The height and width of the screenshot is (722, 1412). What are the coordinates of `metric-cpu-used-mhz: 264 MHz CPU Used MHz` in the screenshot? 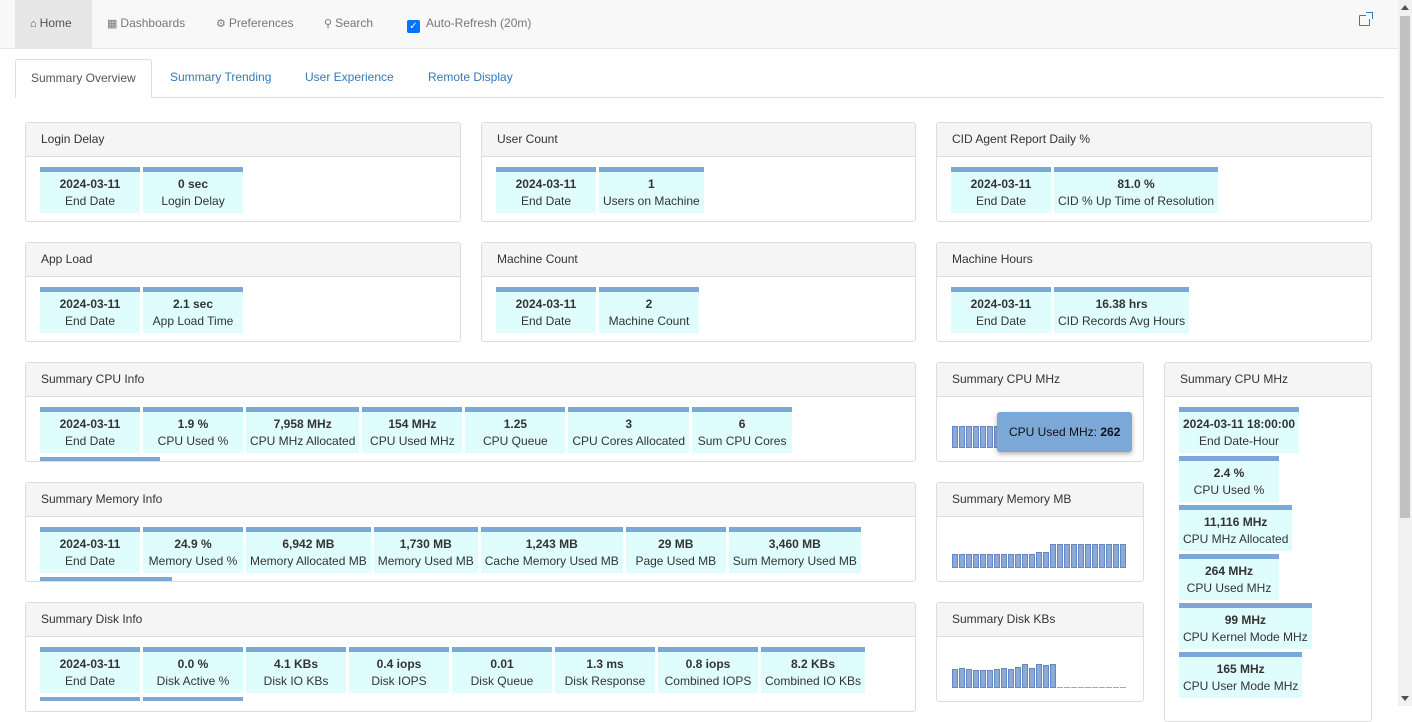 It's located at (1229, 577).